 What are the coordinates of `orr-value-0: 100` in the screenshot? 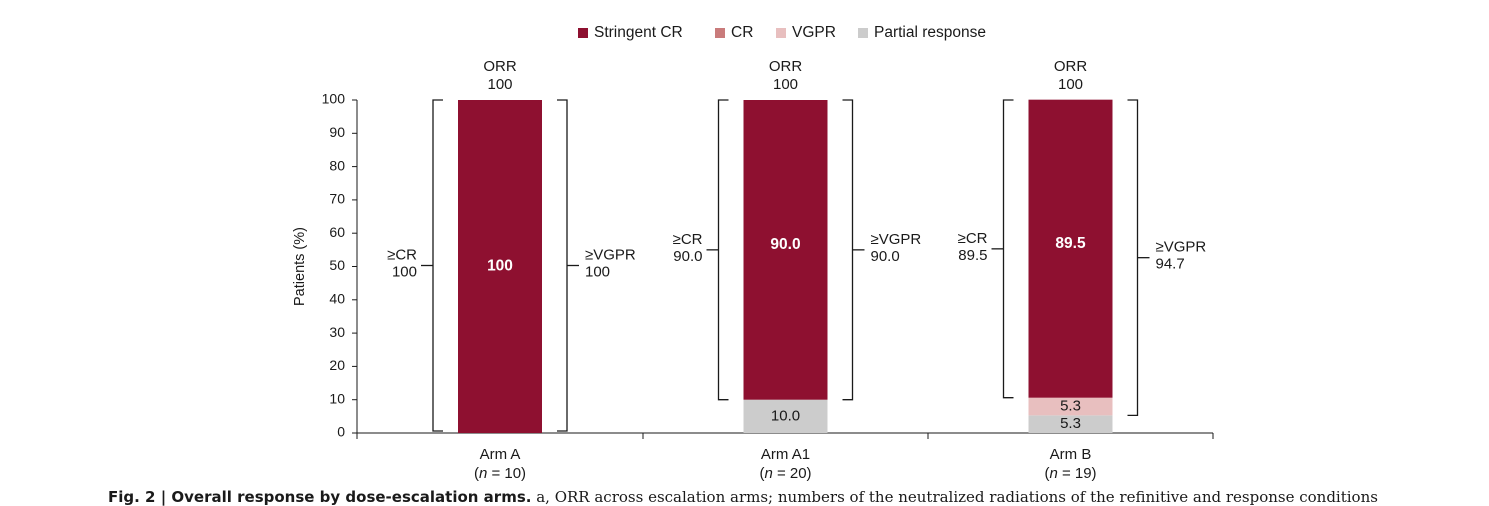 It's located at (499, 84).